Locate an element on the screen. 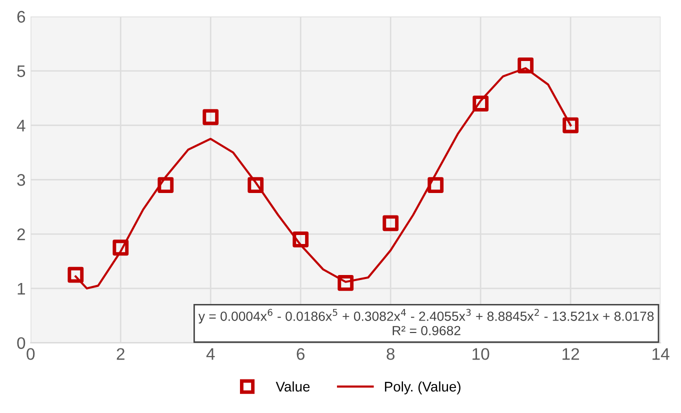 The height and width of the screenshot is (413, 681). x-tick-label: 8 is located at coordinates (390, 354).